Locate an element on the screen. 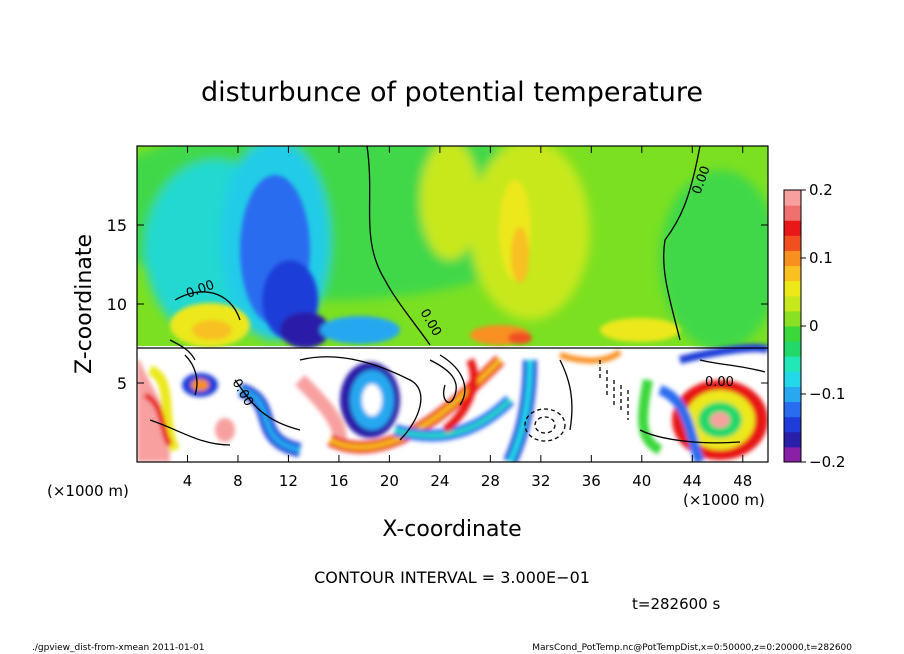 This screenshot has width=904, height=654. x-tick-label: 12 is located at coordinates (288, 481).